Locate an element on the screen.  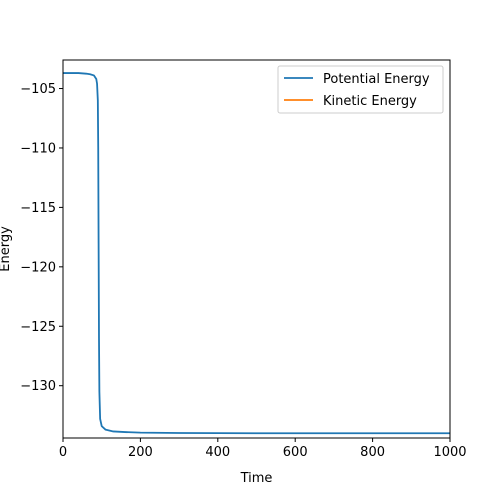
x-tick-label-1000: 1000 is located at coordinates (449, 452).